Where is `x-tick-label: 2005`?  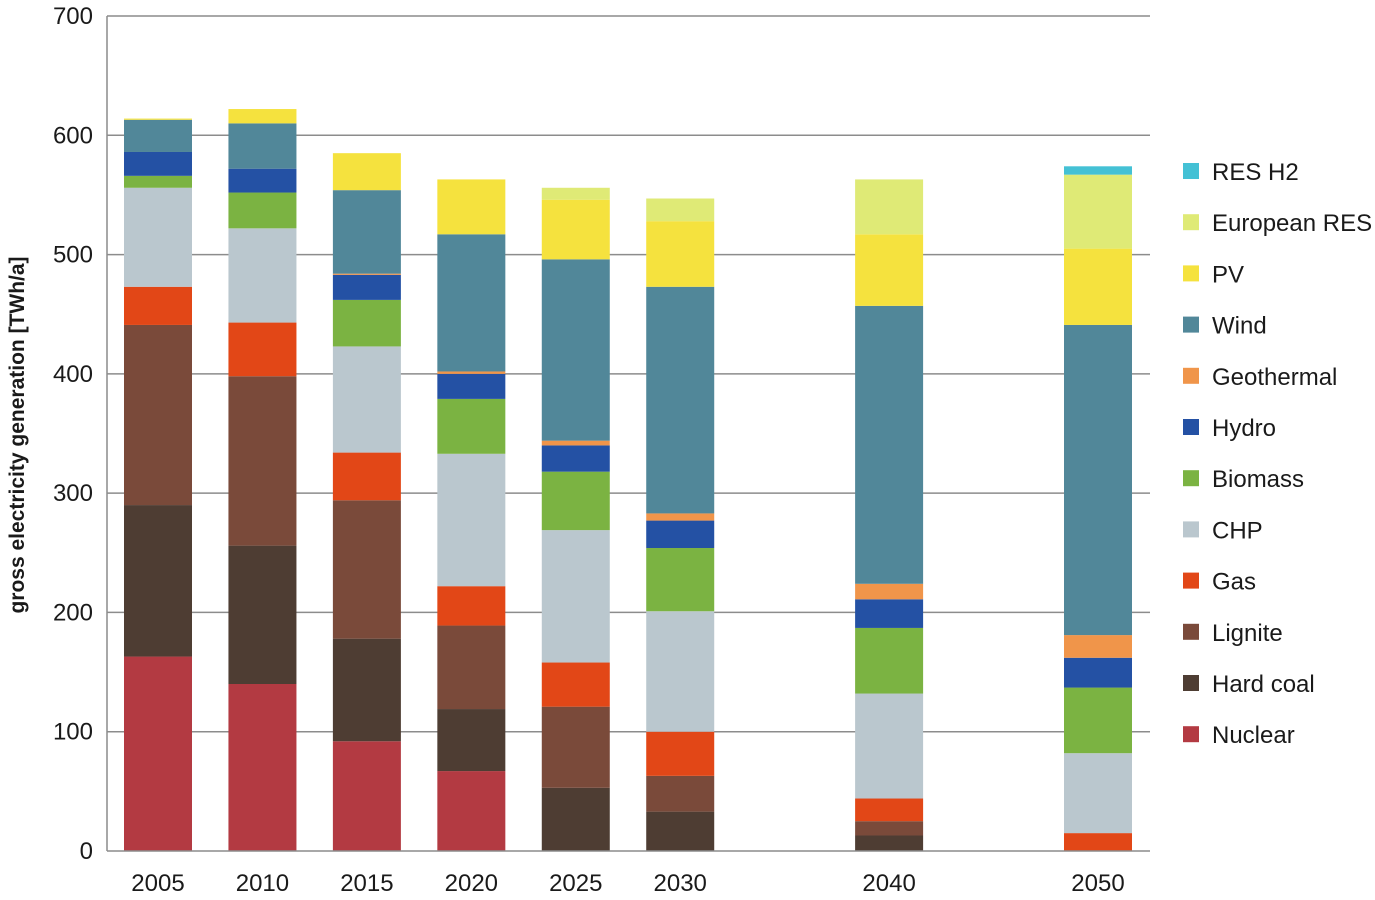
x-tick-label: 2005 is located at coordinates (157, 883).